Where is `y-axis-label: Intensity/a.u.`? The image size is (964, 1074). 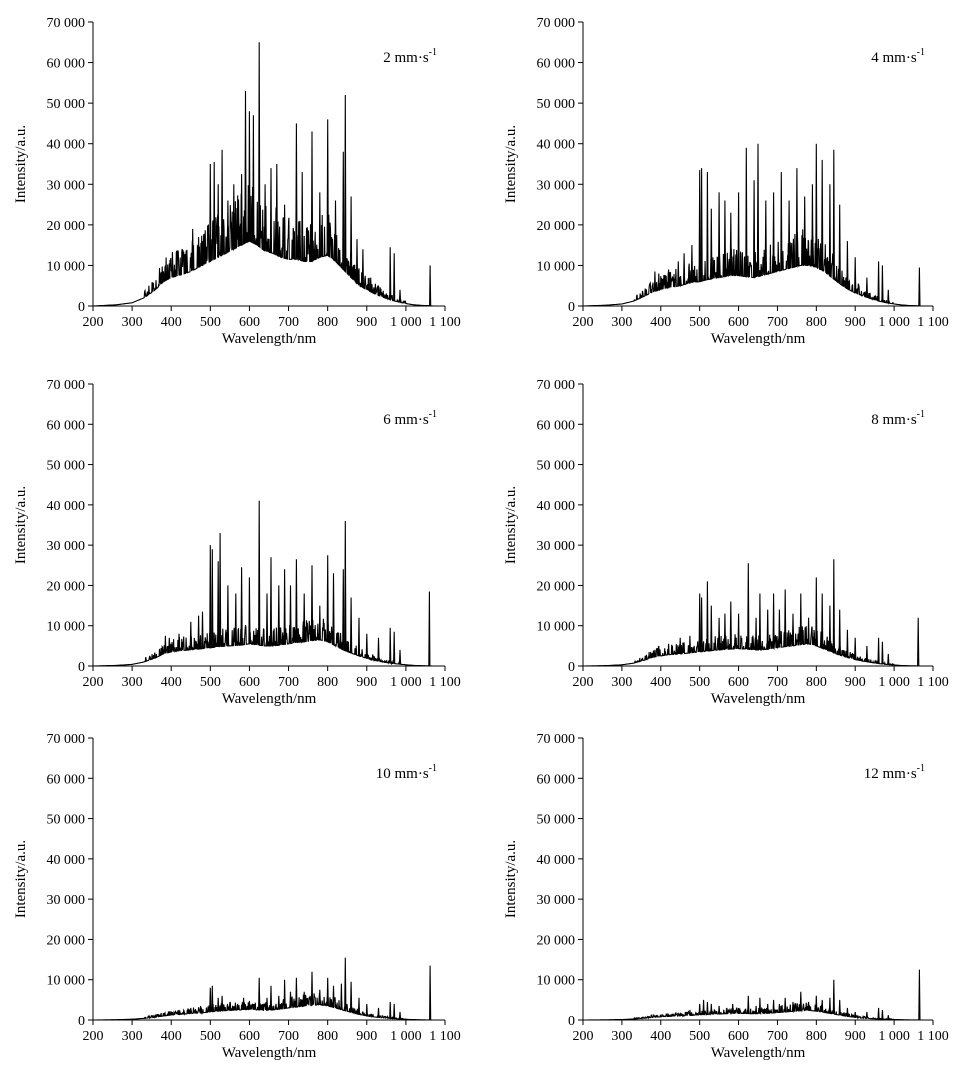
y-axis-label: Intensity/a.u. is located at coordinates (21, 525).